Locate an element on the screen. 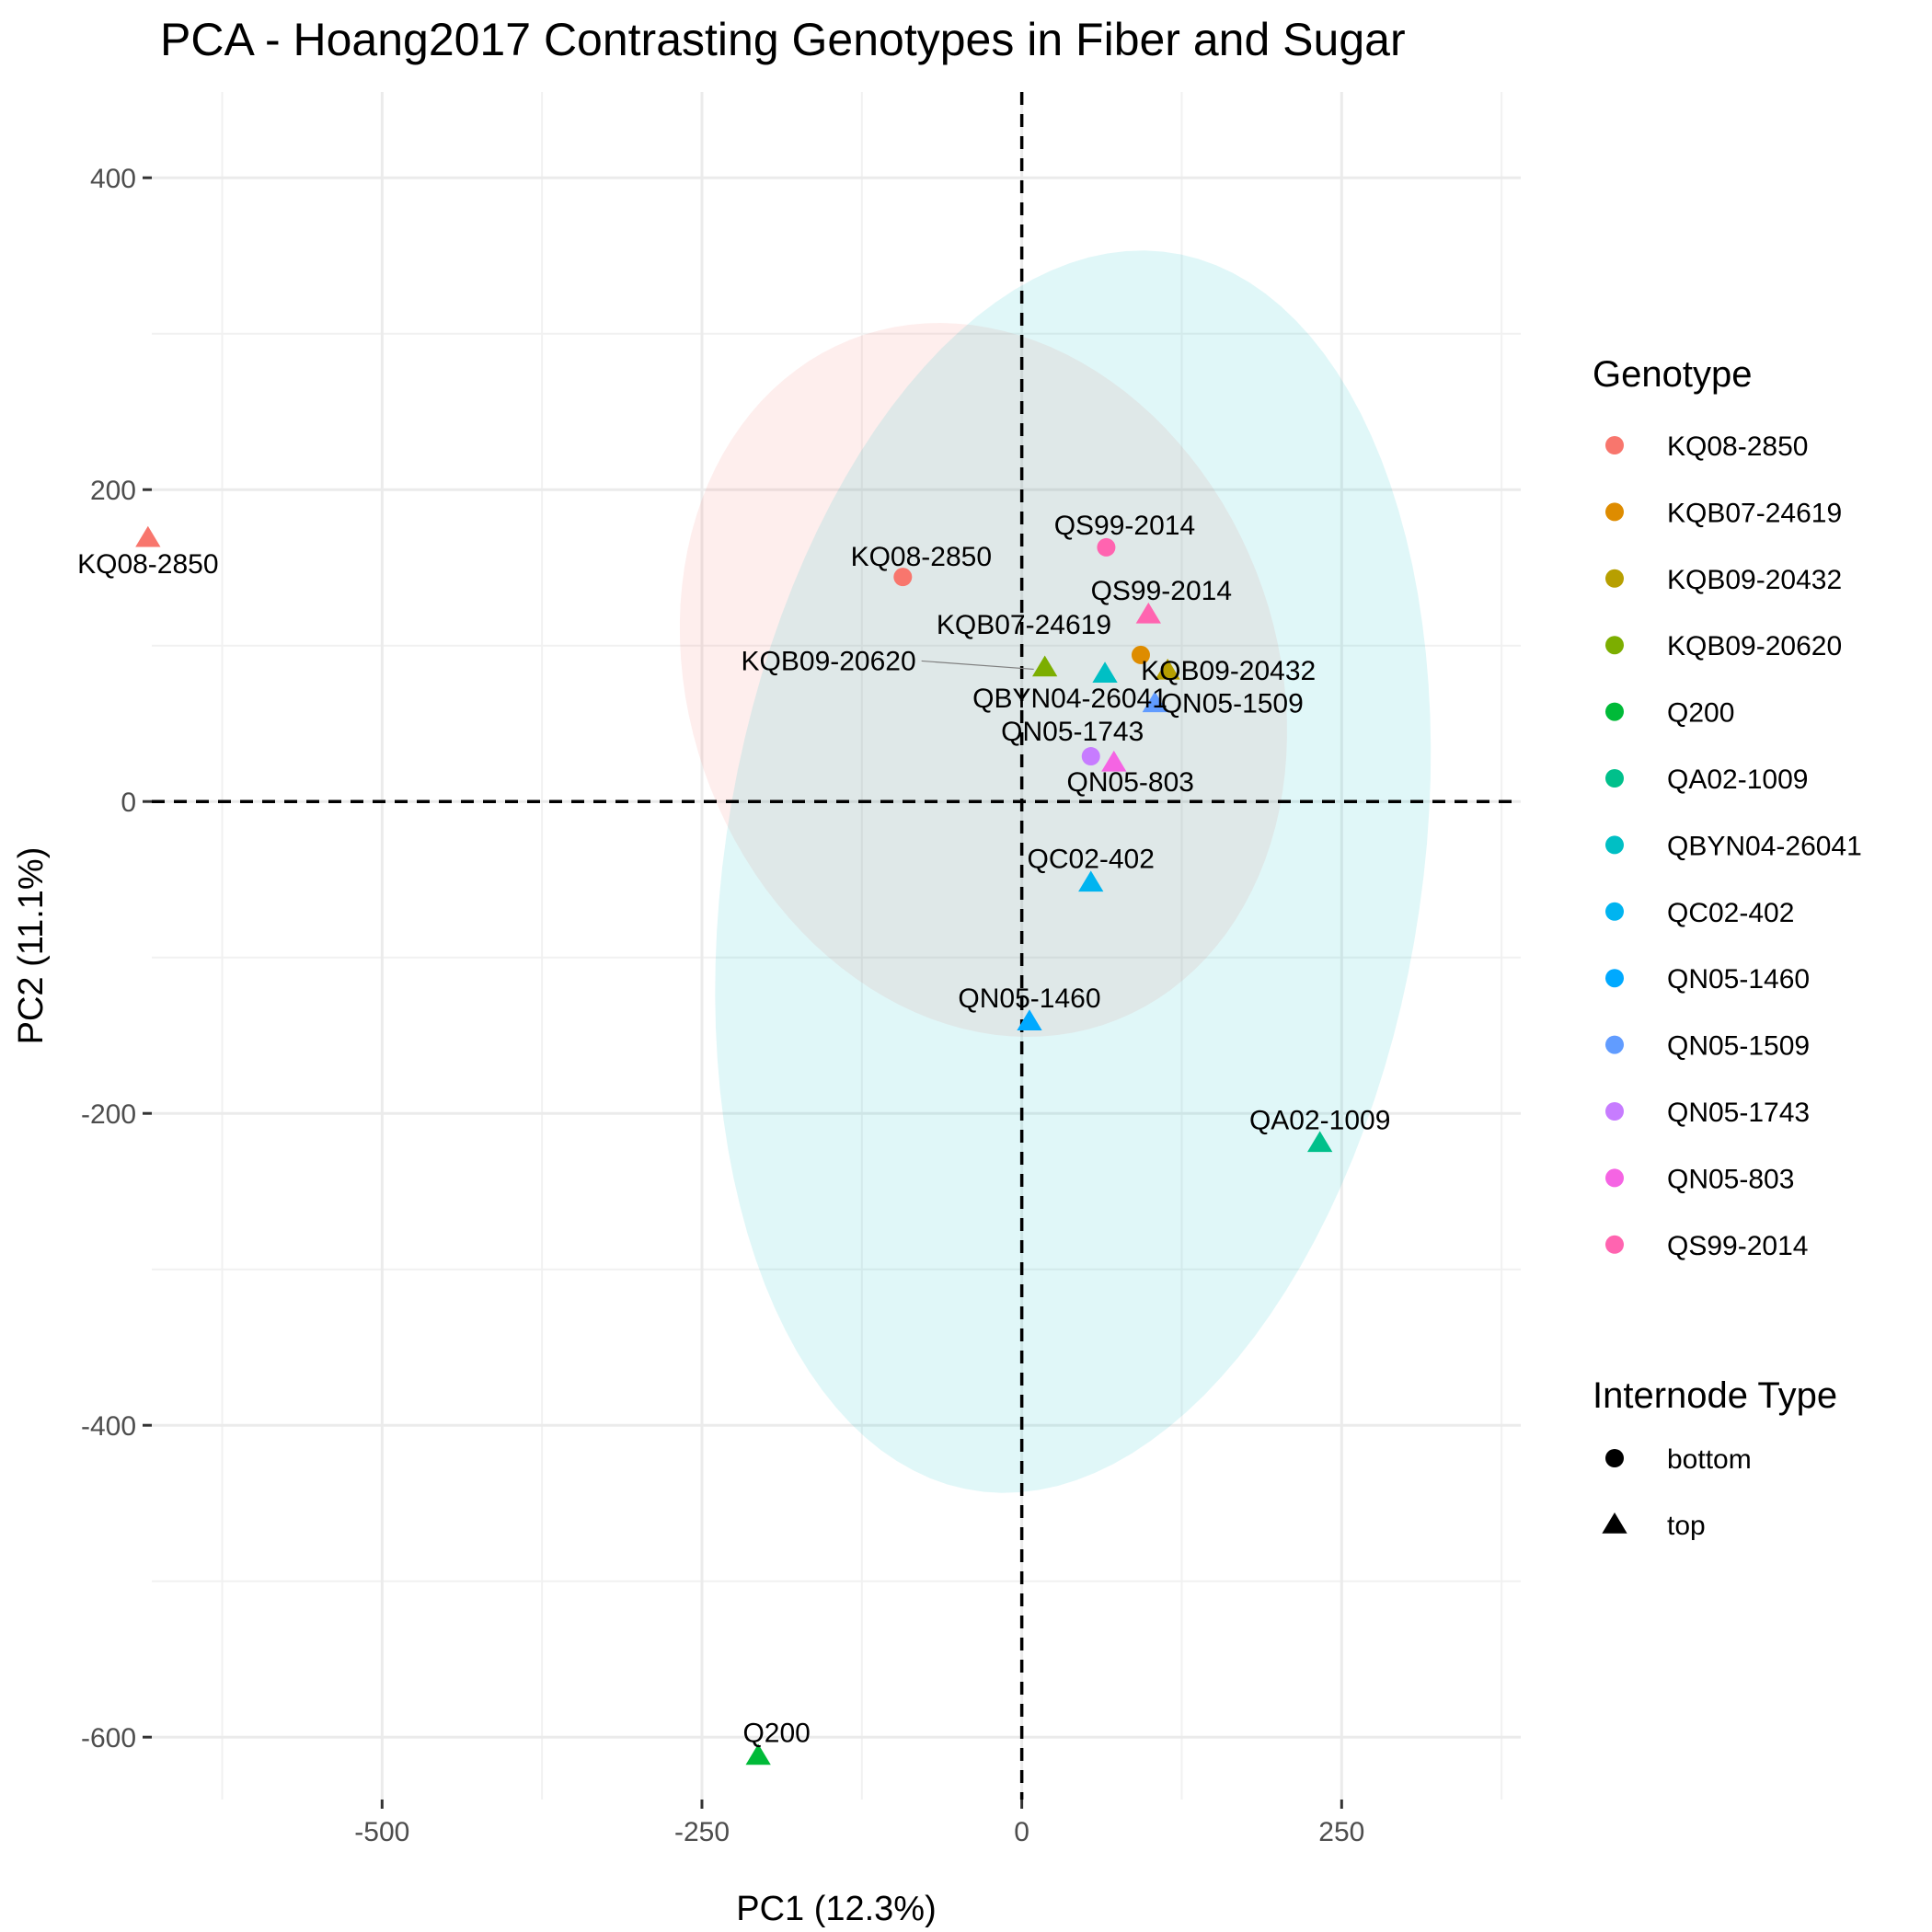  y-tick-label: 200 is located at coordinates (113, 491).